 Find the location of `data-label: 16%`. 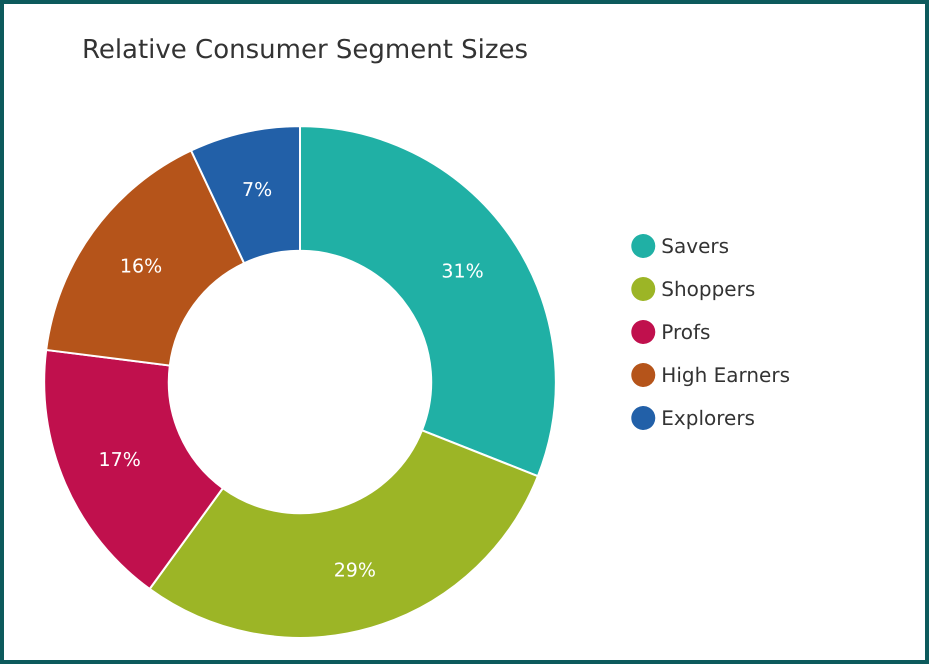

data-label: 16% is located at coordinates (141, 266).